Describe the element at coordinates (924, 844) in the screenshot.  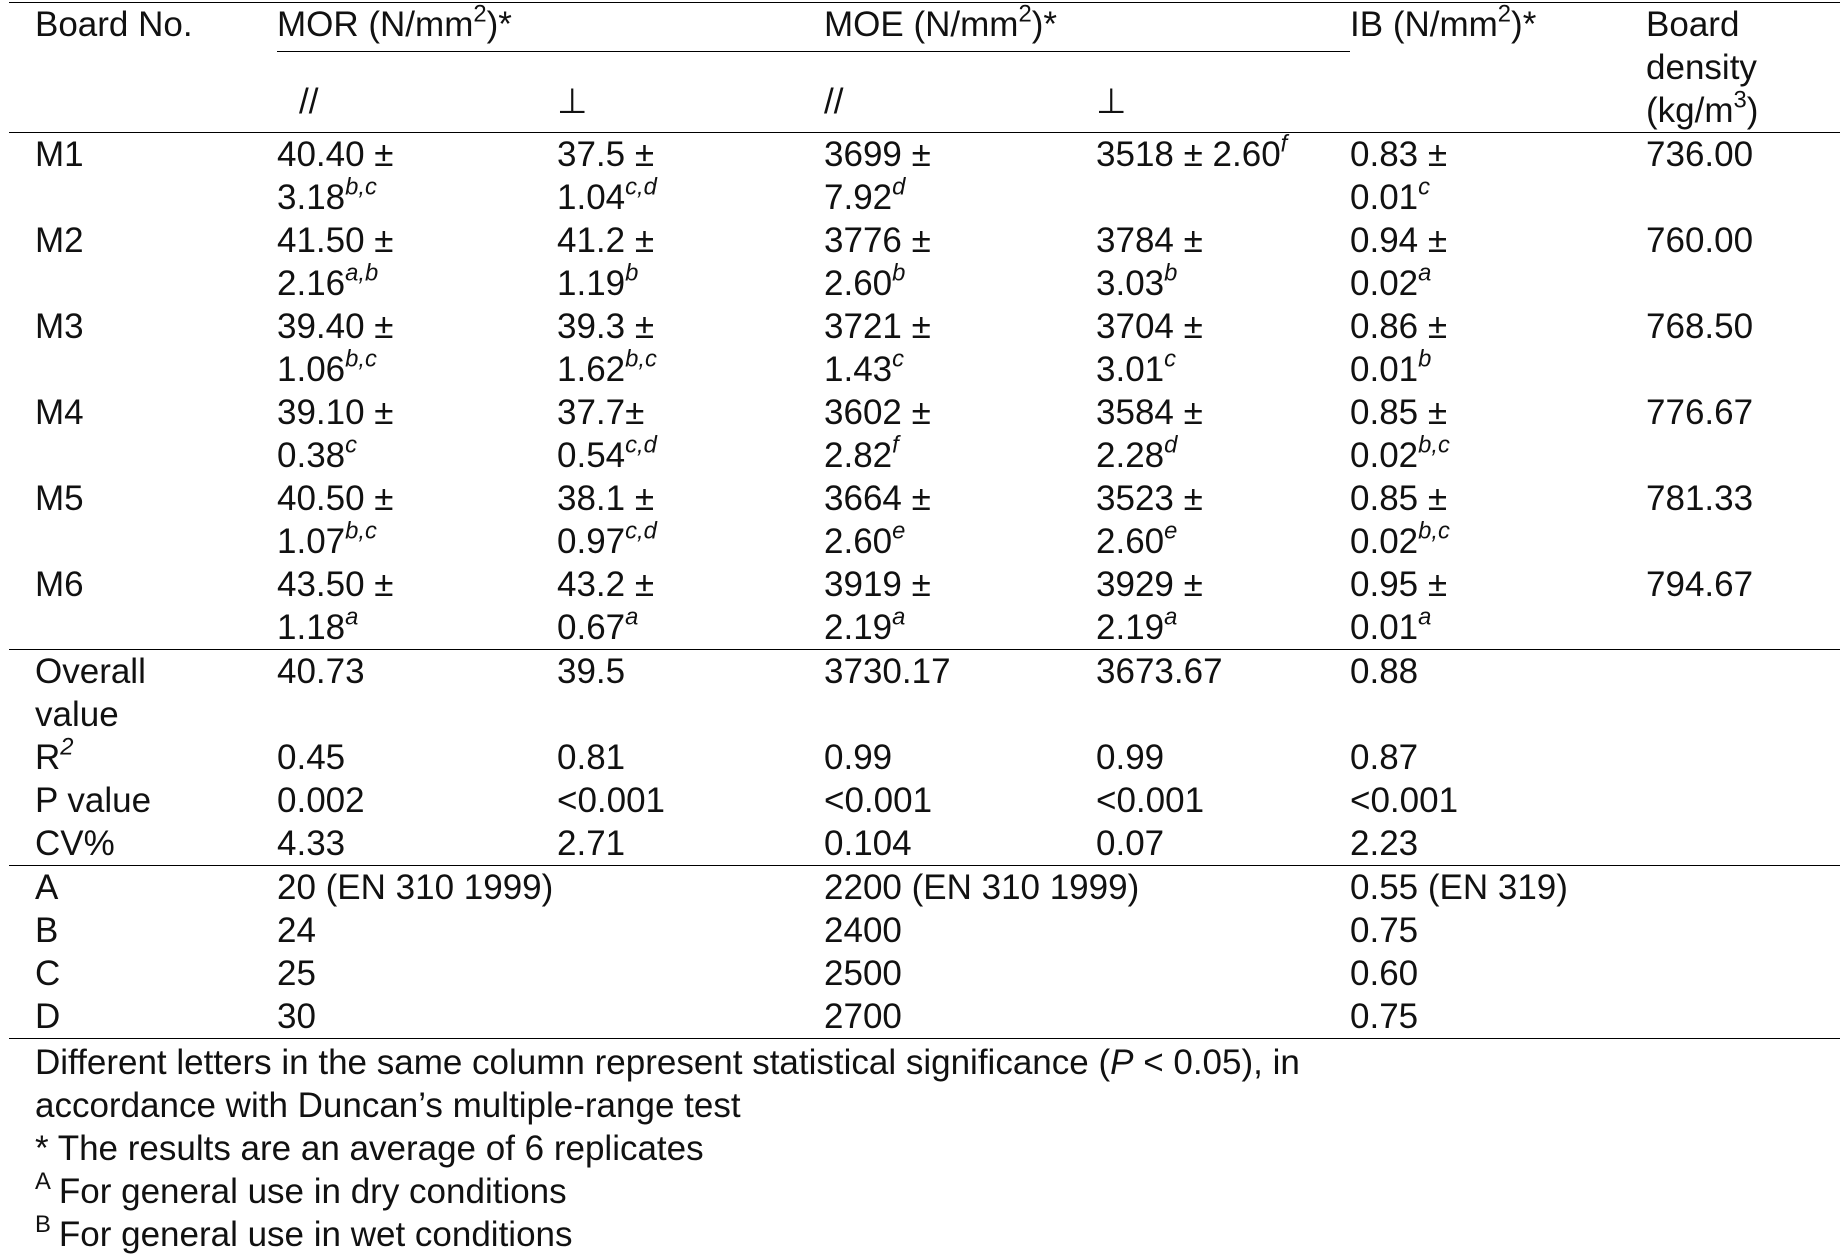
I see `summary-row: CV% 4.33 2.71 0.104 0.07 2.23` at that location.